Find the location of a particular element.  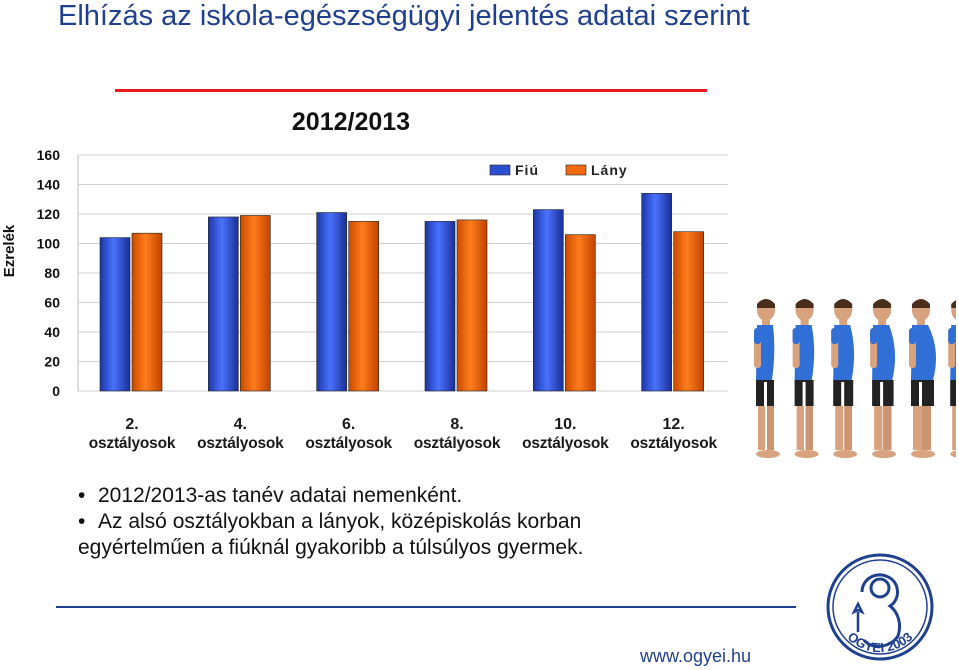

bar-lány-2 is located at coordinates (255, 303).